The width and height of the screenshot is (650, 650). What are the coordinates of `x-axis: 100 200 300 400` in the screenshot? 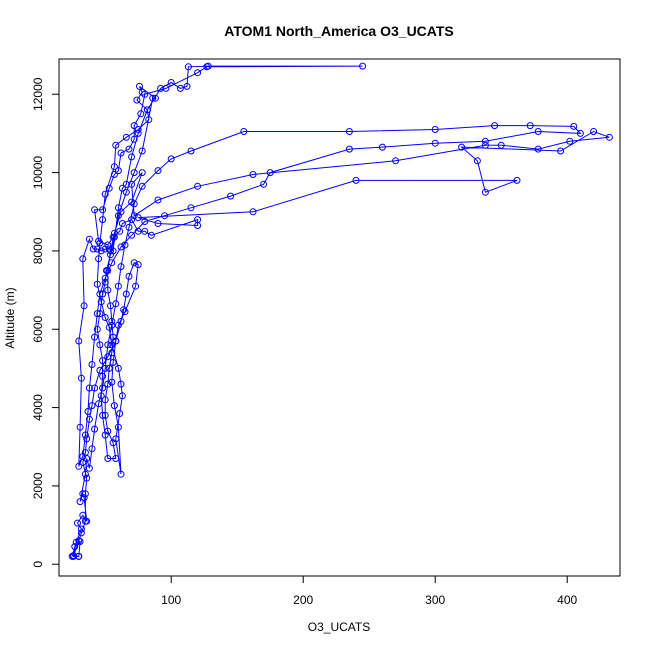 It's located at (369, 591).